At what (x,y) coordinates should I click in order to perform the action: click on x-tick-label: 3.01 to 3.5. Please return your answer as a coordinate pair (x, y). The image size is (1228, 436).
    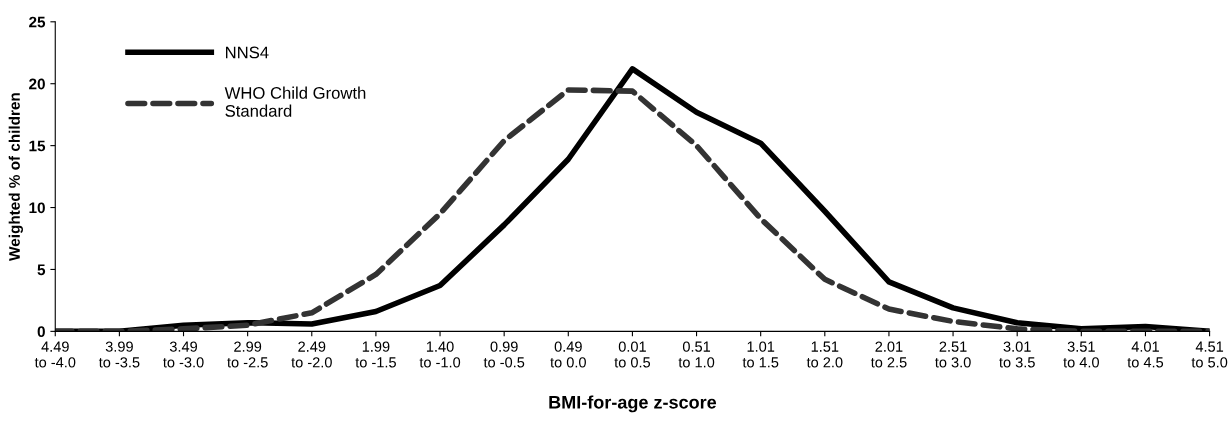
    Looking at the image, I should click on (1017, 354).